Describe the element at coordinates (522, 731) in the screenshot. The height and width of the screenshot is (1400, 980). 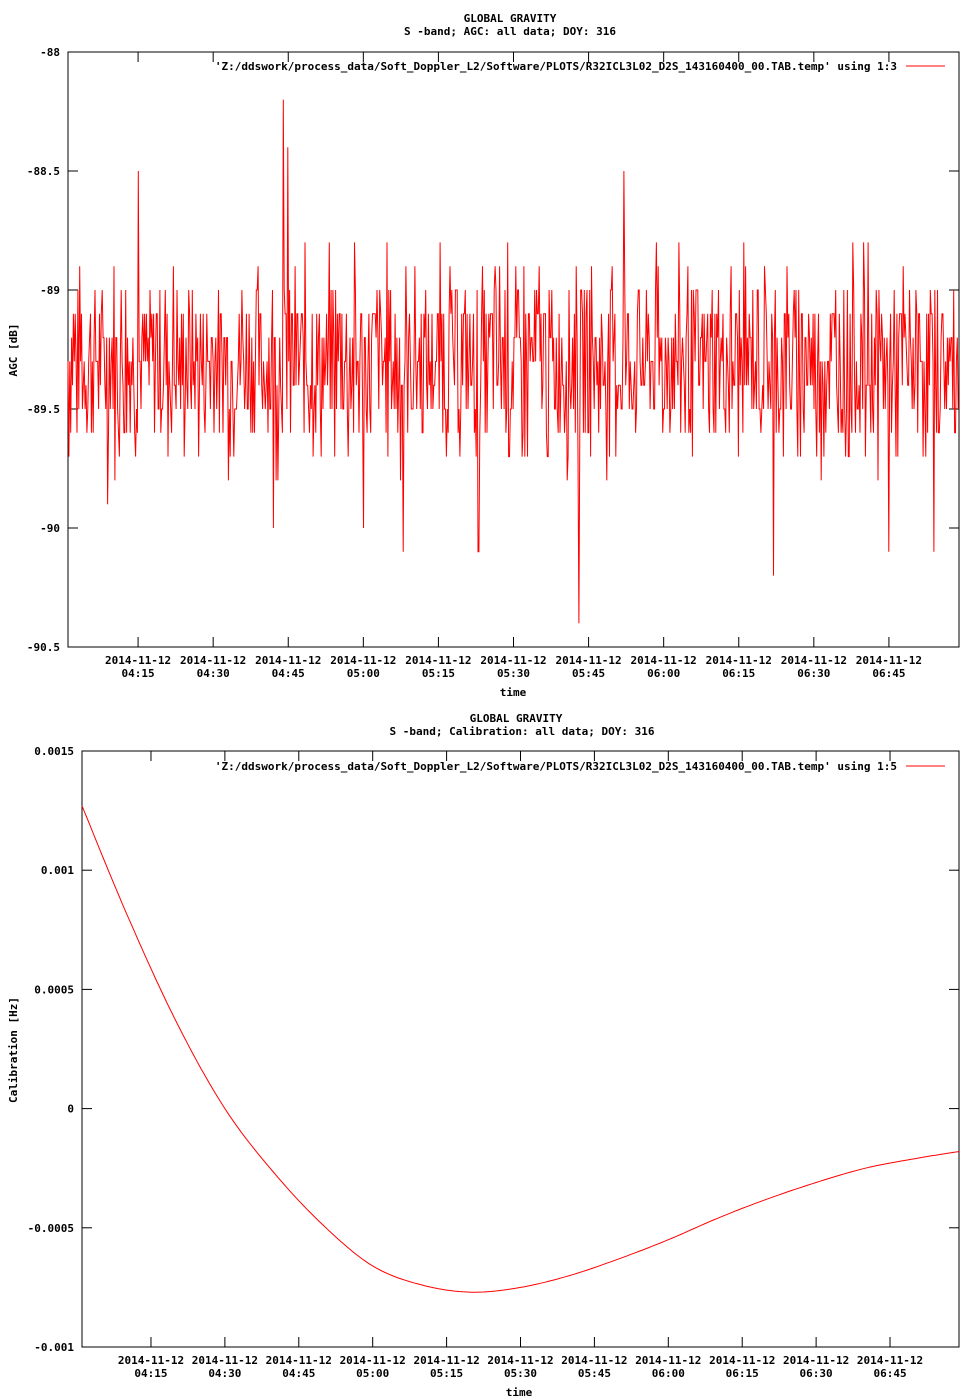
I see `chart-subtitle: S -band; Calibration: all data; DOY: 316` at that location.